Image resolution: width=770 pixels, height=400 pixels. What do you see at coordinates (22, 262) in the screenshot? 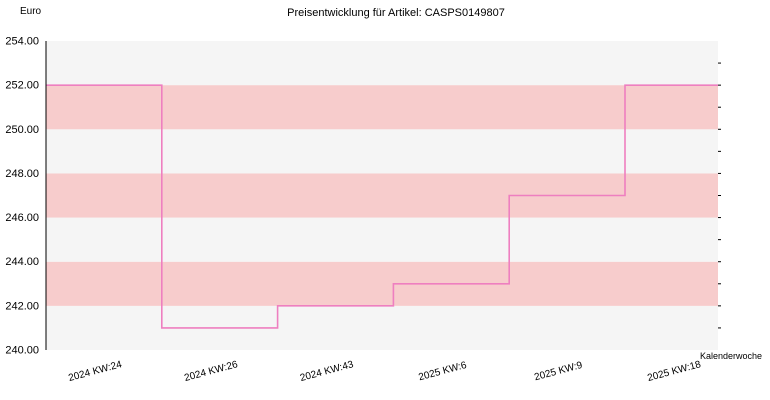
I see `y-tick-label: 244.00` at bounding box center [22, 262].